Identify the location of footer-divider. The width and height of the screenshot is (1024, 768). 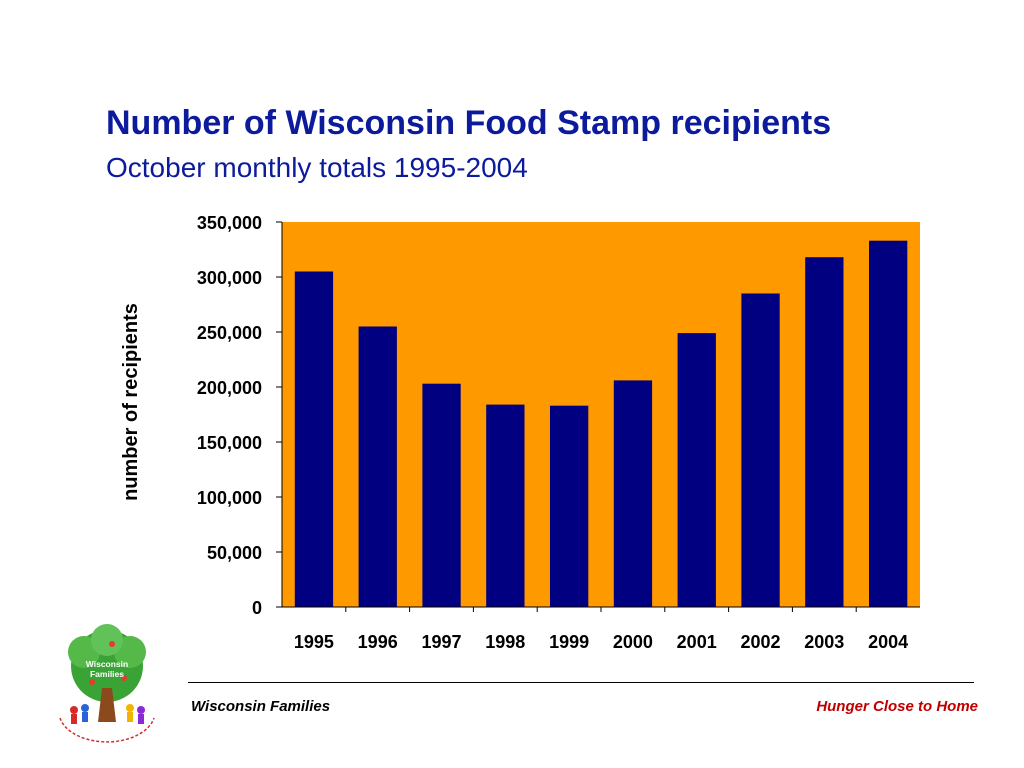
(581, 682).